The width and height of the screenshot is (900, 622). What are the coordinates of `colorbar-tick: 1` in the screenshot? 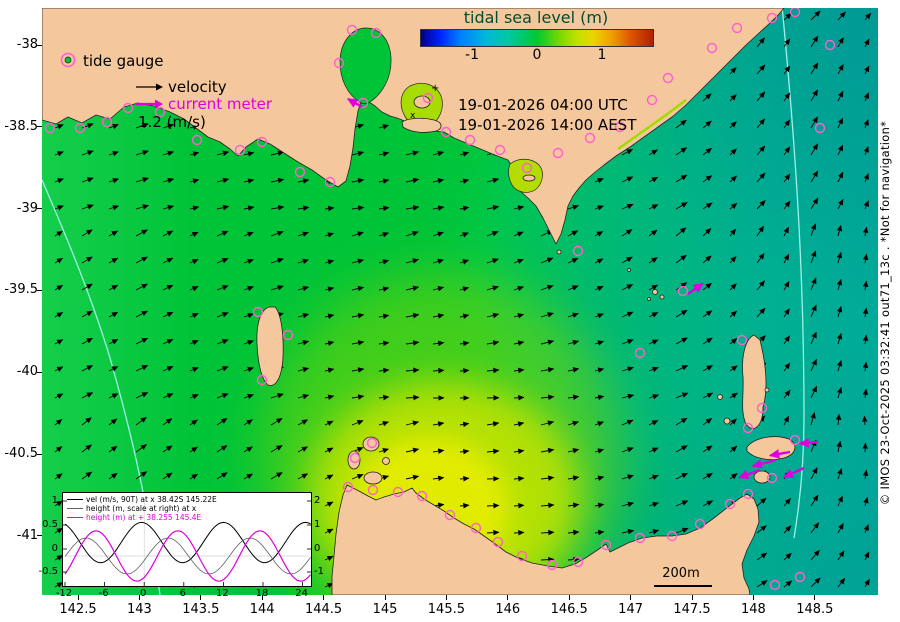 It's located at (602, 55).